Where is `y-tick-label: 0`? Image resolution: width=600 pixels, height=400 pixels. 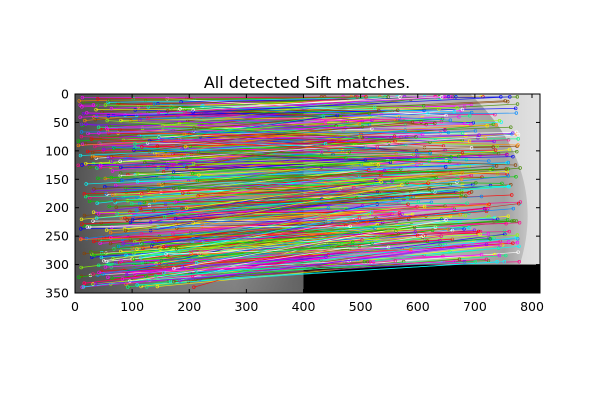
y-tick-label: 0 is located at coordinates (65, 94).